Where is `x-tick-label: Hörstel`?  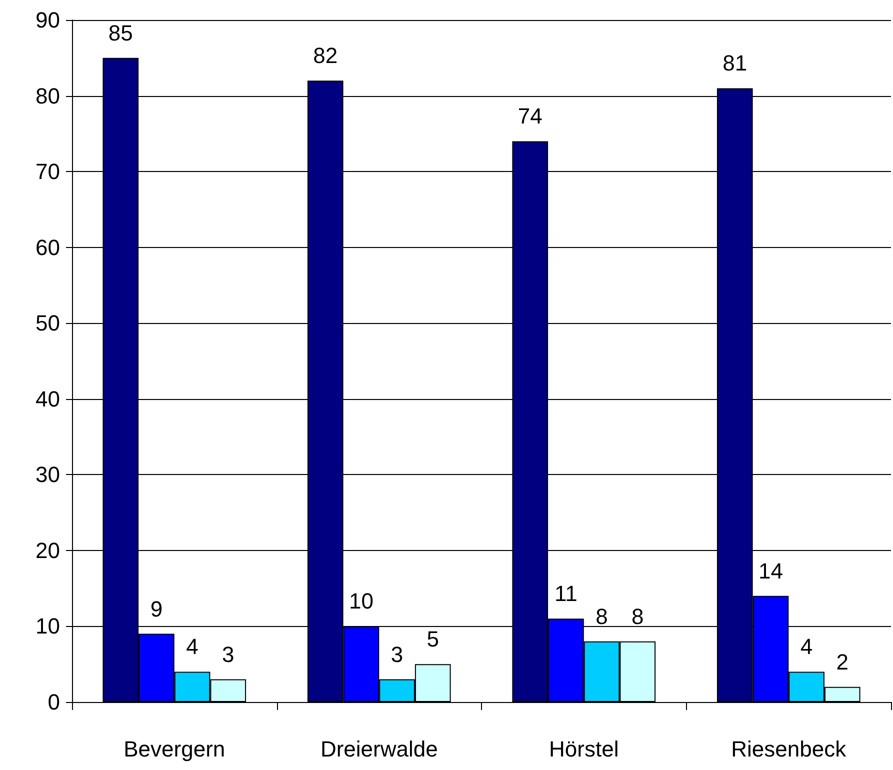 x-tick-label: Hörstel is located at coordinates (584, 749).